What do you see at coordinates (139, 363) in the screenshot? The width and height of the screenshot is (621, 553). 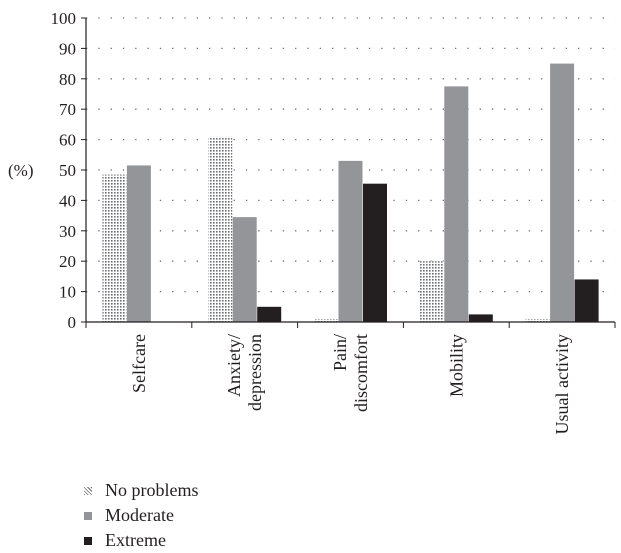 I see `x-tick-label-selfcare: Selfcare` at bounding box center [139, 363].